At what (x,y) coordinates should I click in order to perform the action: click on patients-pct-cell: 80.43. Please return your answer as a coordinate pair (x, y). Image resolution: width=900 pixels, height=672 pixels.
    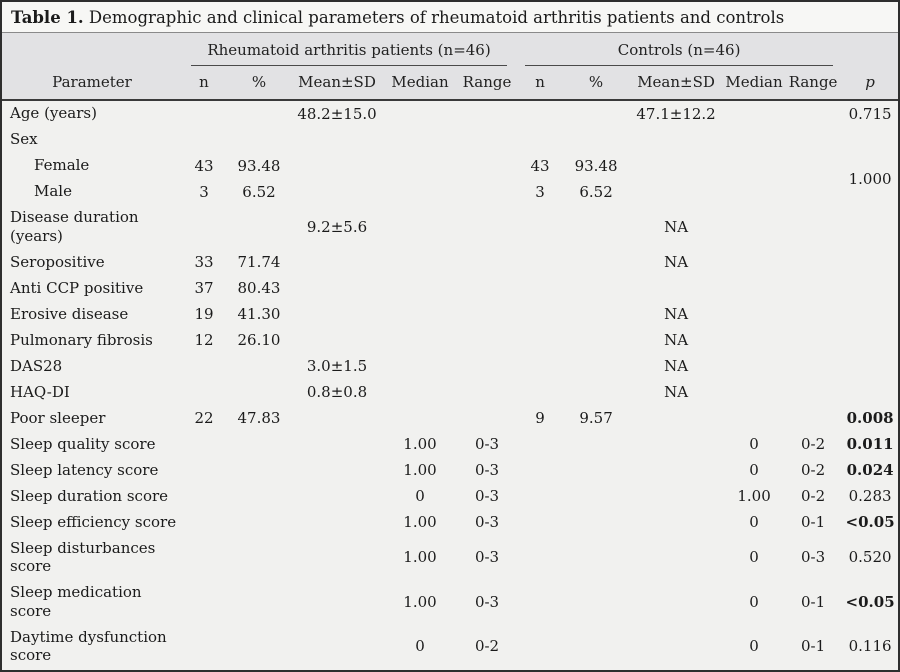
    Looking at the image, I should click on (259, 288).